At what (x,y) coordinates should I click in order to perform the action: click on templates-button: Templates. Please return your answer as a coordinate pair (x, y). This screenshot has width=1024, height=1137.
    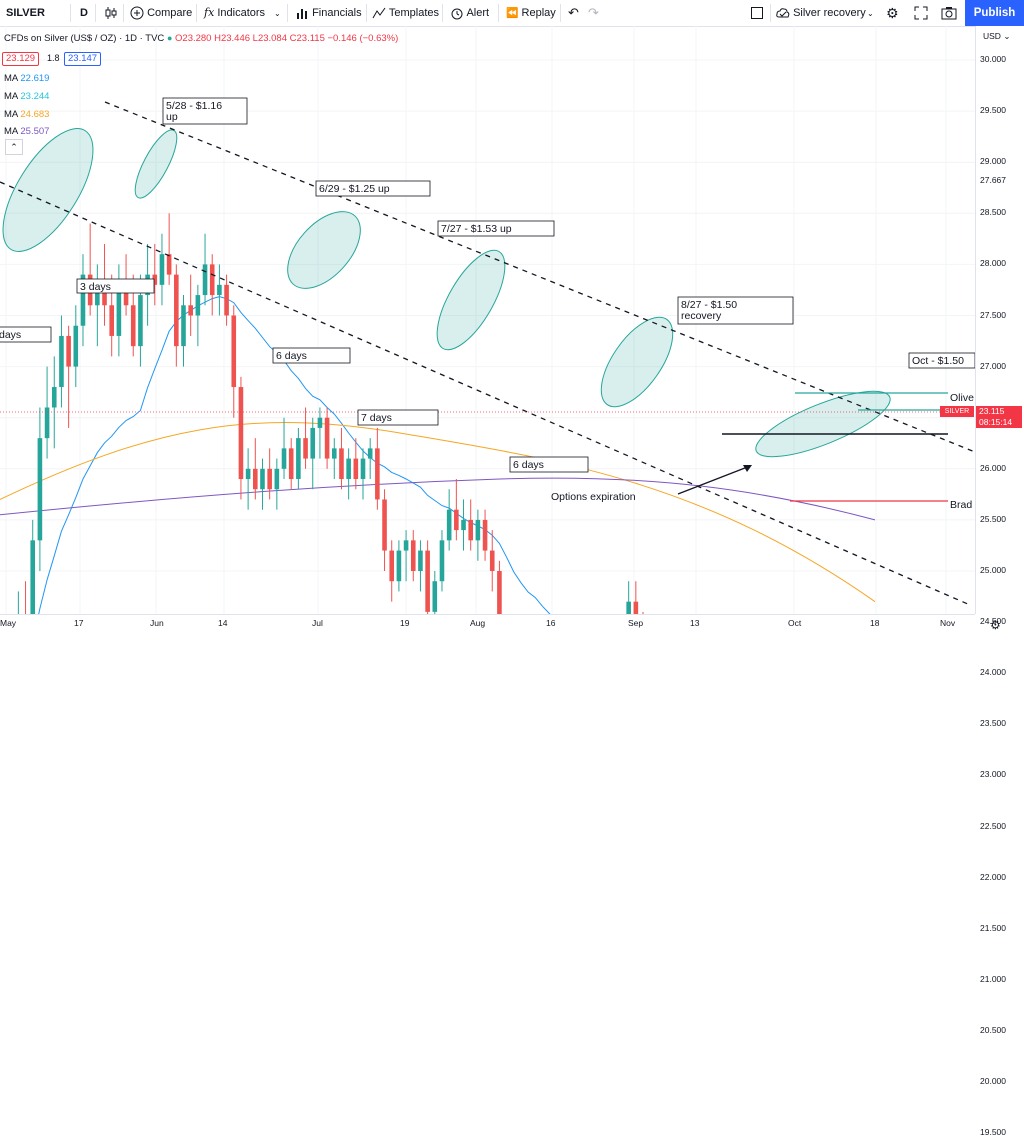
    Looking at the image, I should click on (405, 13).